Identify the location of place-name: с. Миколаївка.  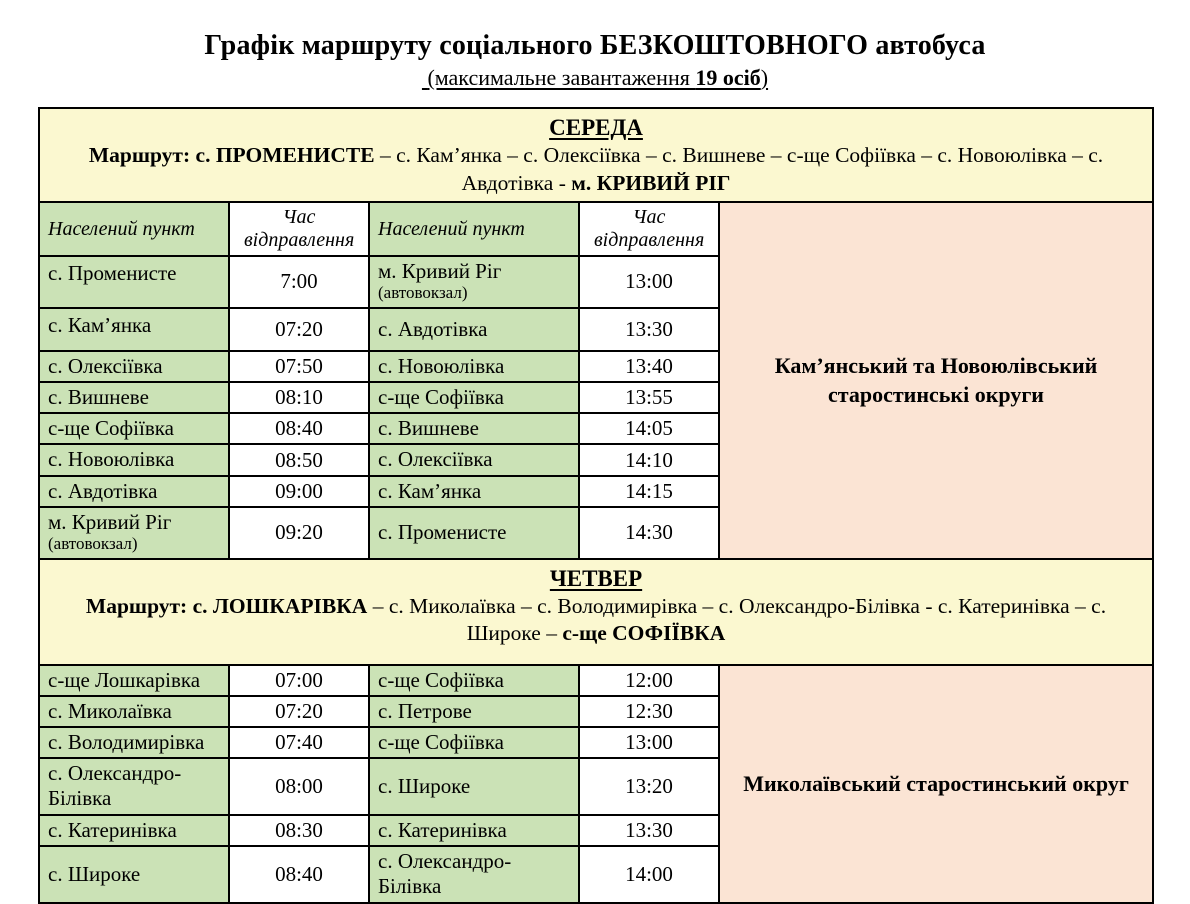
(110, 710).